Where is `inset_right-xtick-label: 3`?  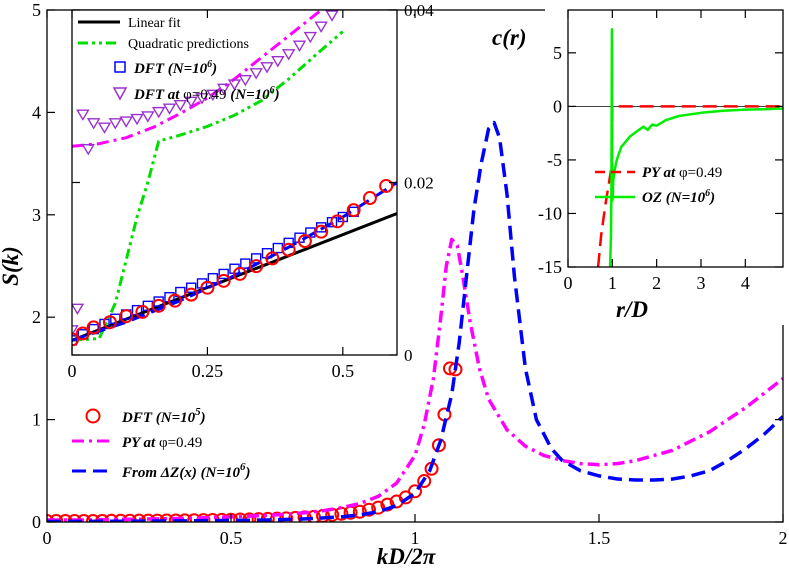 inset_right-xtick-label: 3 is located at coordinates (700, 283).